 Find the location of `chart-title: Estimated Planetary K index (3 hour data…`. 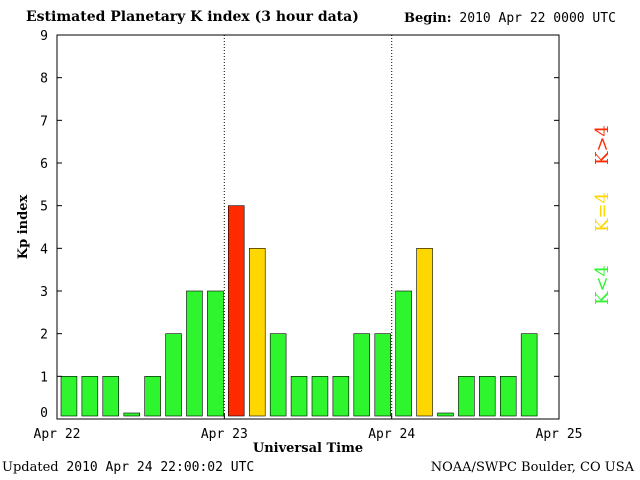

chart-title: Estimated Planetary K index (3 hour data… is located at coordinates (192, 17).